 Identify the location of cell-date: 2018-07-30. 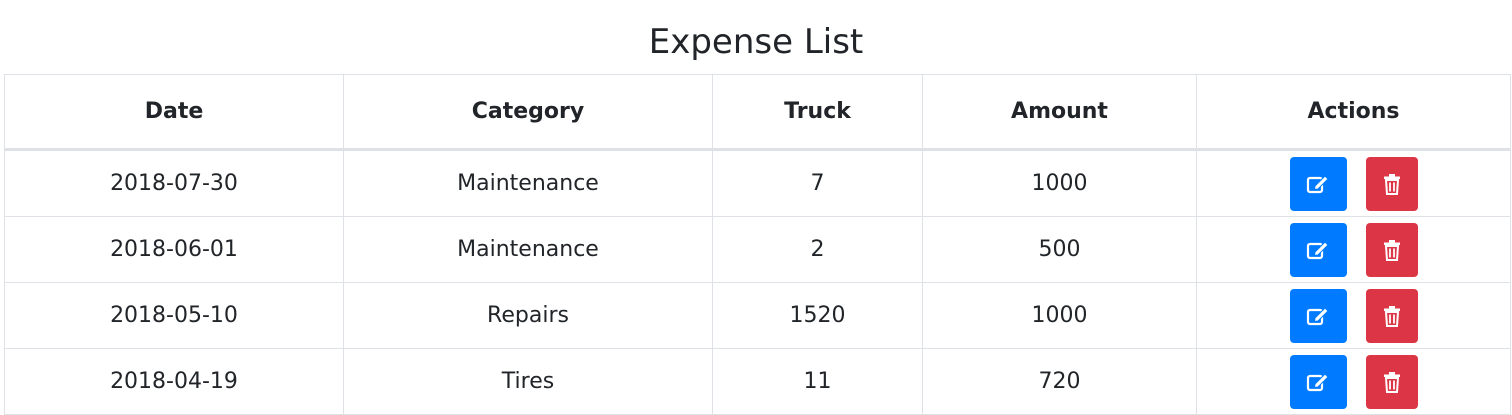
(174, 183).